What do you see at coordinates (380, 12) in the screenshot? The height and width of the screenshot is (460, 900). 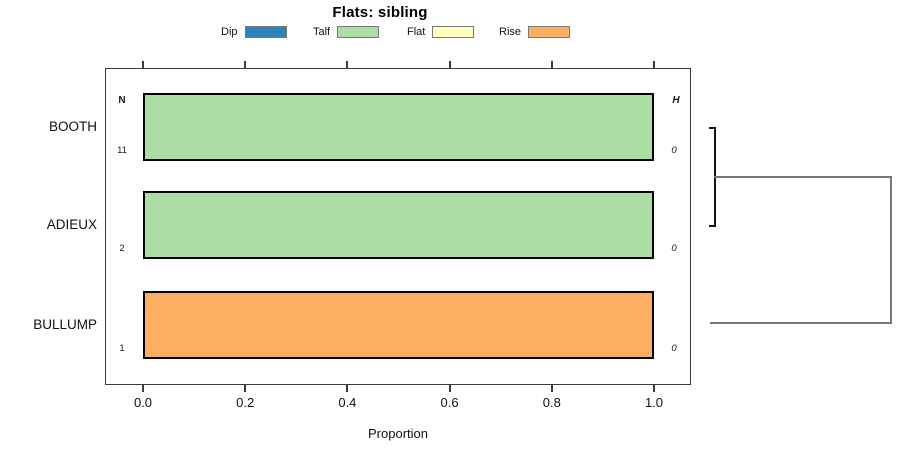 I see `chart-title: Flats: sibling` at bounding box center [380, 12].